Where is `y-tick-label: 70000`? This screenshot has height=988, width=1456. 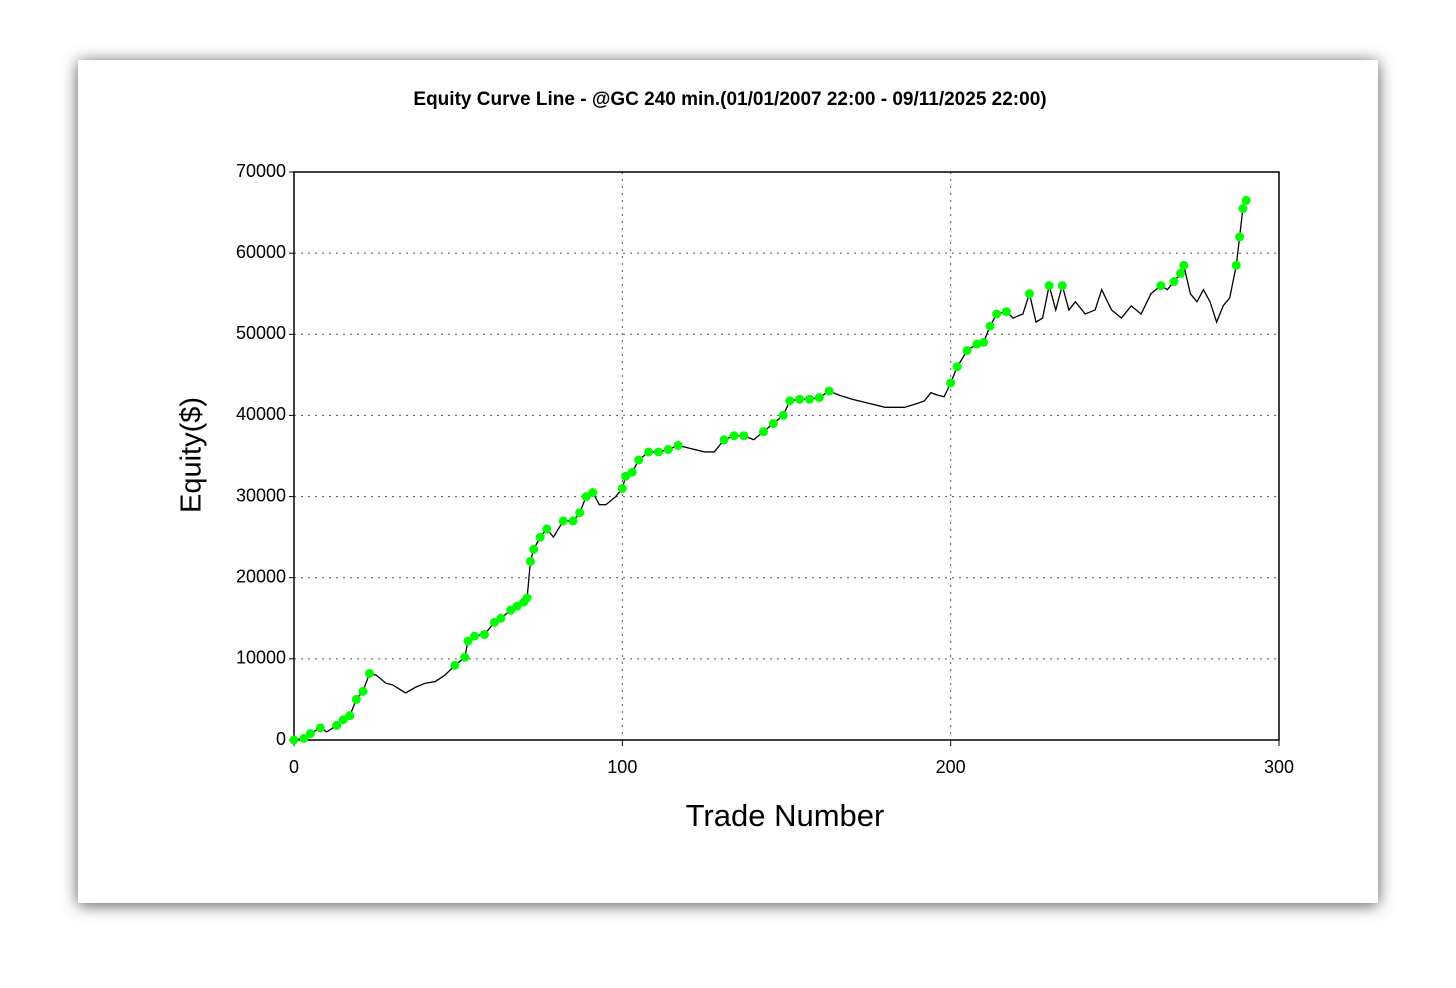
y-tick-label: 70000 is located at coordinates (261, 171).